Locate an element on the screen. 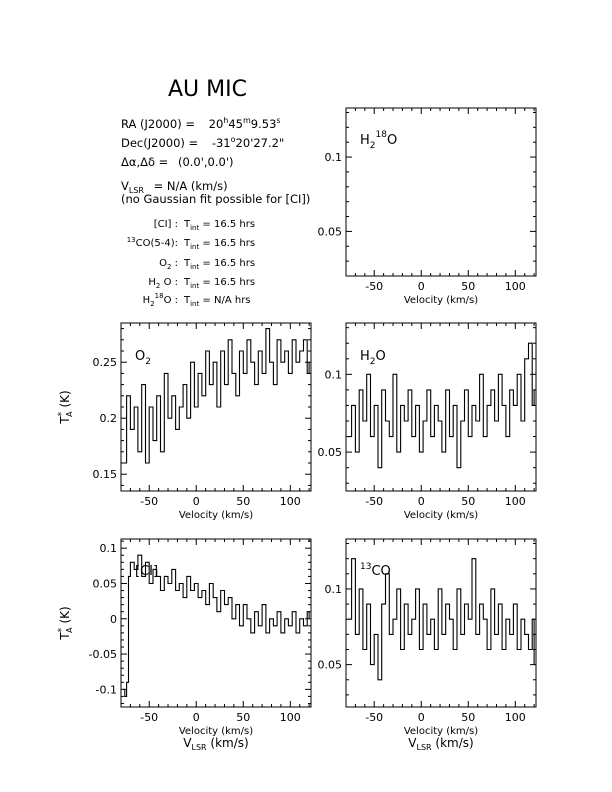 This screenshot has width=612, height=792. panel-h218o: -50 0 50 100 0.05 0.1 Velocity (km/s) H218O is located at coordinates (427, 206).